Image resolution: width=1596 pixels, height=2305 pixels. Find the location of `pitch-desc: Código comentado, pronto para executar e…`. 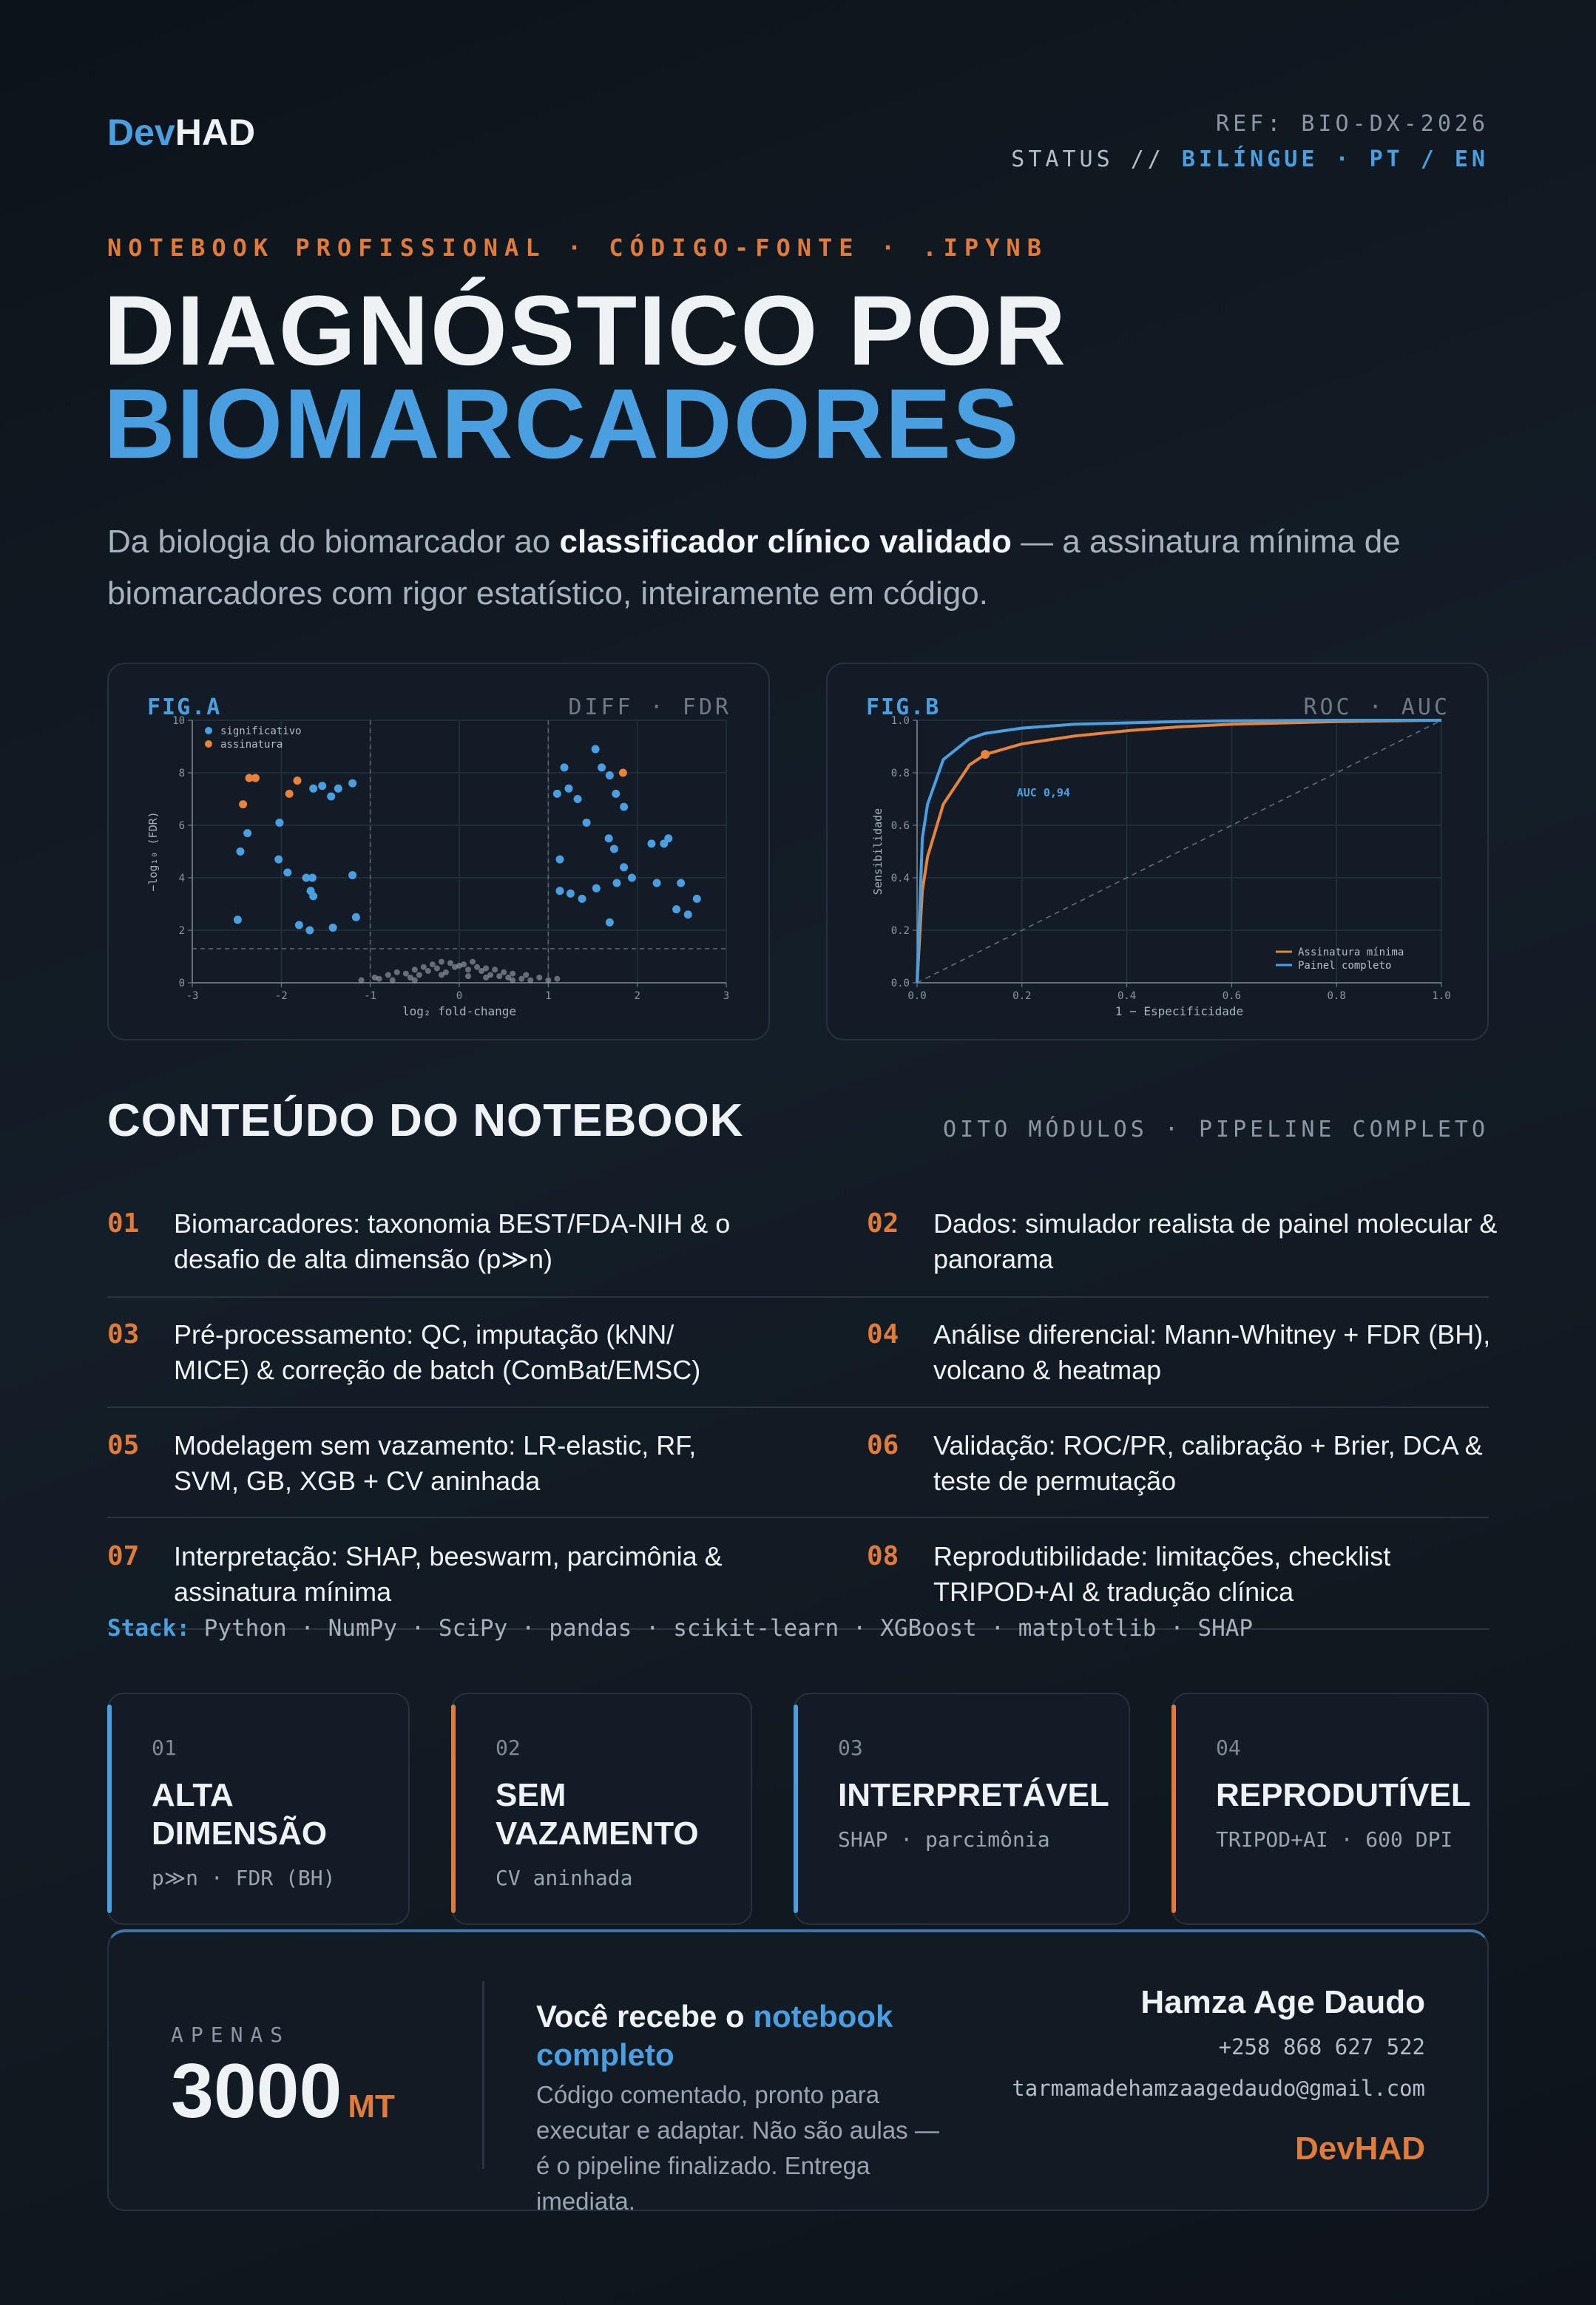

pitch-desc: Código comentado, pronto para executar e… is located at coordinates (737, 2148).